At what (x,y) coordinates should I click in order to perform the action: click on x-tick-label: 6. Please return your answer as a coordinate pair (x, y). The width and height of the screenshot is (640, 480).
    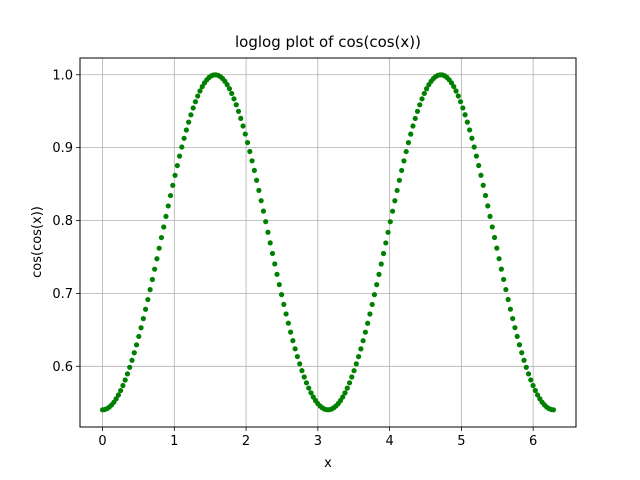
    Looking at the image, I should click on (533, 441).